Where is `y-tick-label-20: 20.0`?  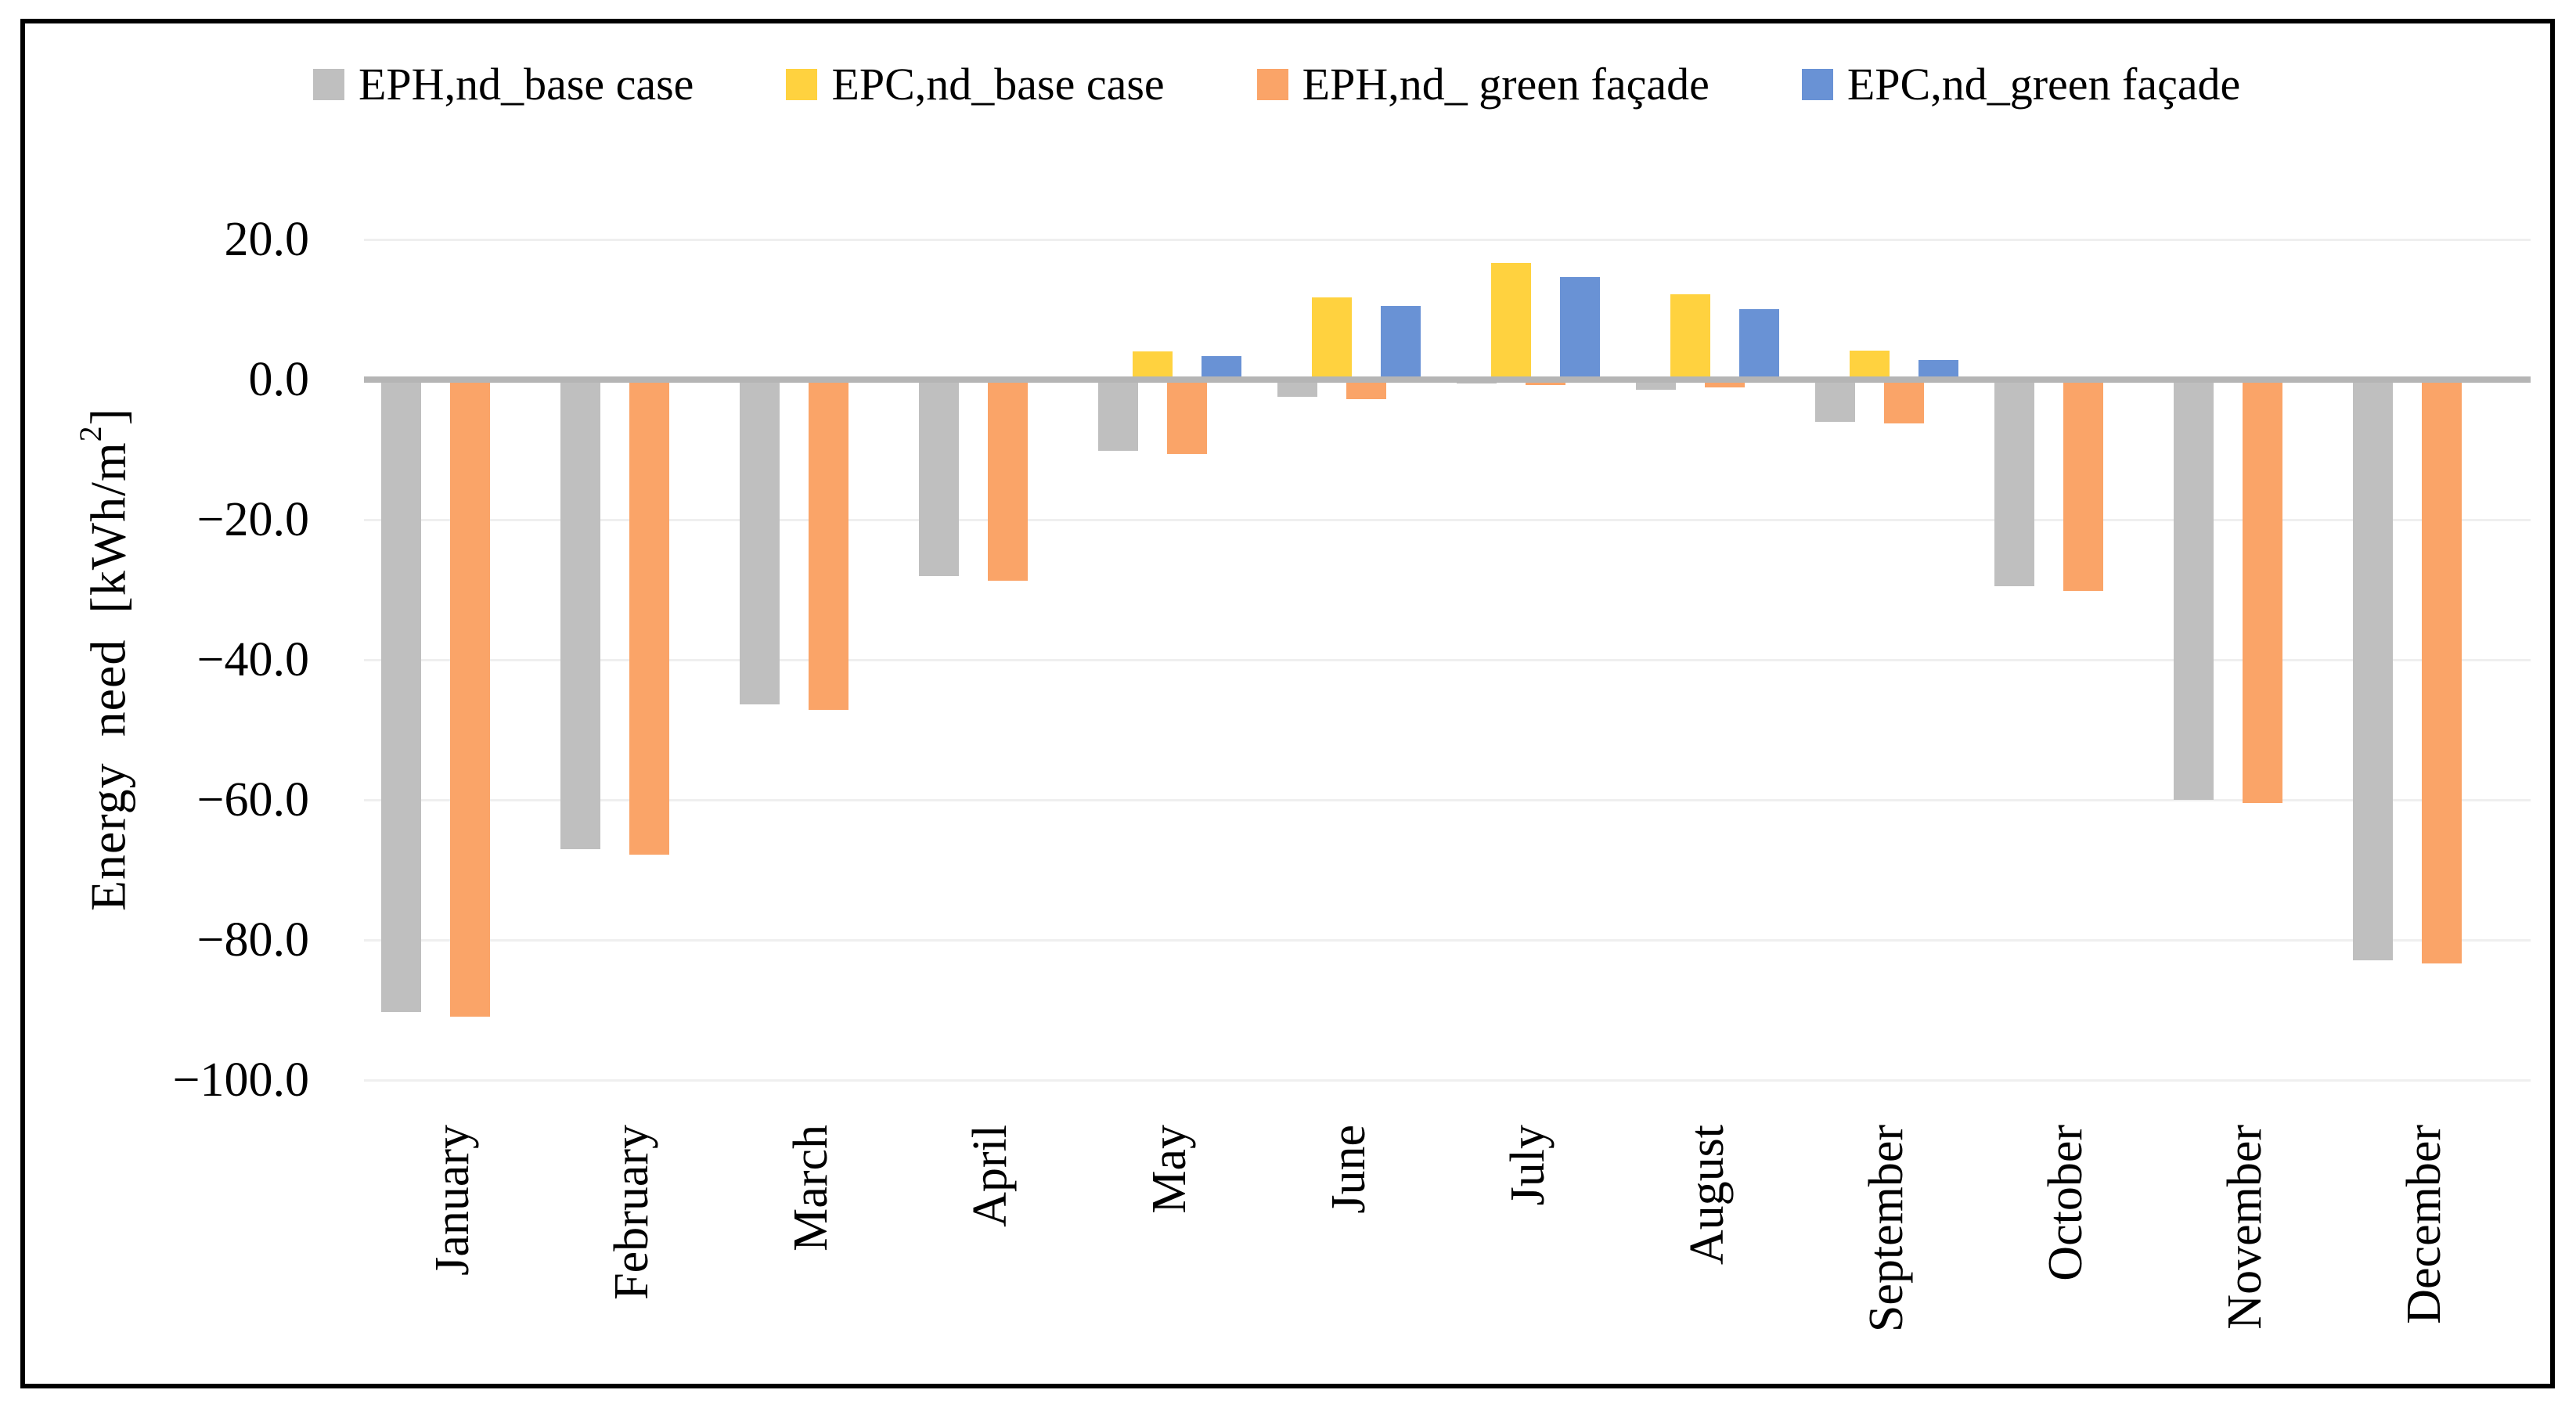
y-tick-label-20: 20.0 is located at coordinates (267, 239).